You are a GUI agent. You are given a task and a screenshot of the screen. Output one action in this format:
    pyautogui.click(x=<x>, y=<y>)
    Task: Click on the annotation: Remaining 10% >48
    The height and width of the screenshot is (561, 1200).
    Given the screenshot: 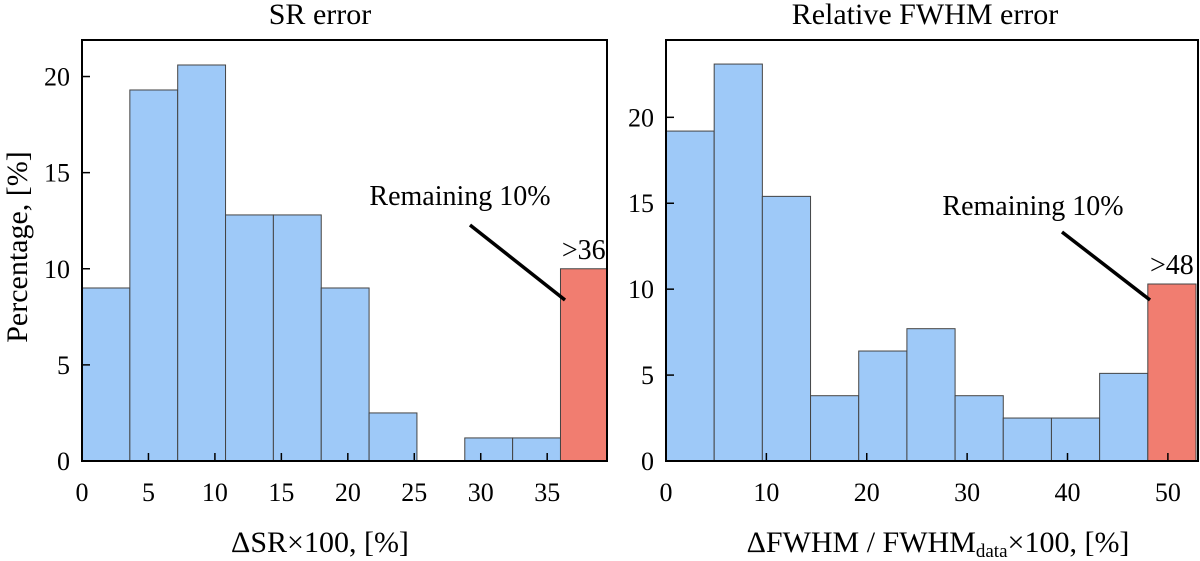 What is the action you would take?
    pyautogui.click(x=1068, y=246)
    